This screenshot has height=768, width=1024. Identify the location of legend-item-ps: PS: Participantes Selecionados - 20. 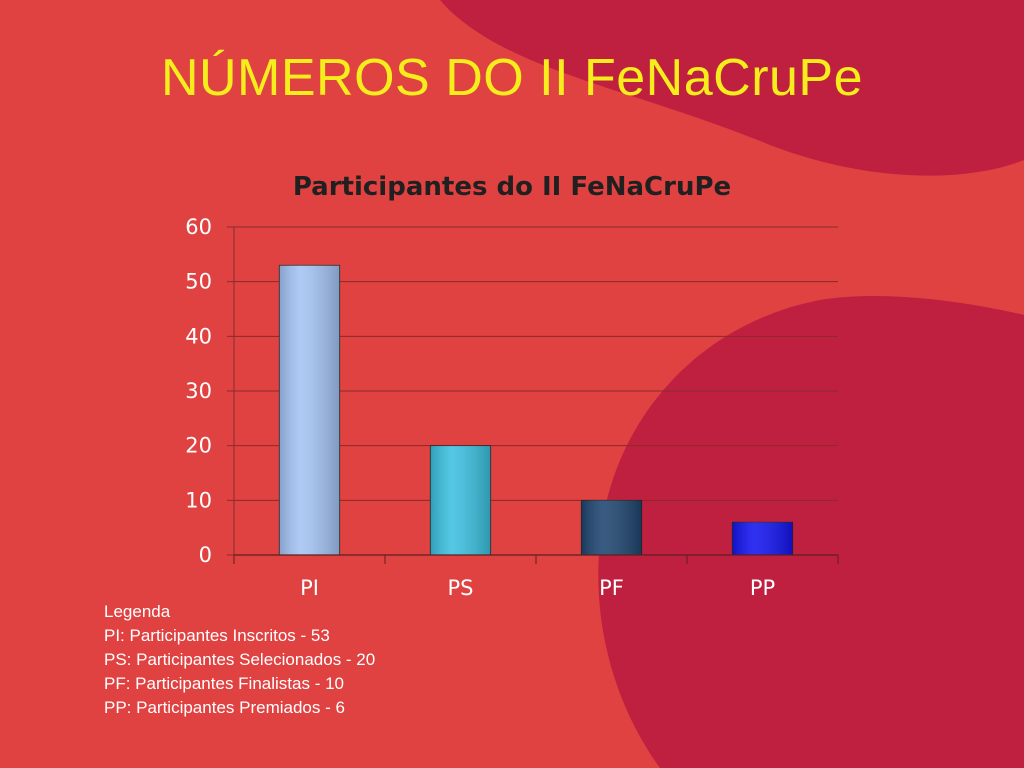
(240, 659).